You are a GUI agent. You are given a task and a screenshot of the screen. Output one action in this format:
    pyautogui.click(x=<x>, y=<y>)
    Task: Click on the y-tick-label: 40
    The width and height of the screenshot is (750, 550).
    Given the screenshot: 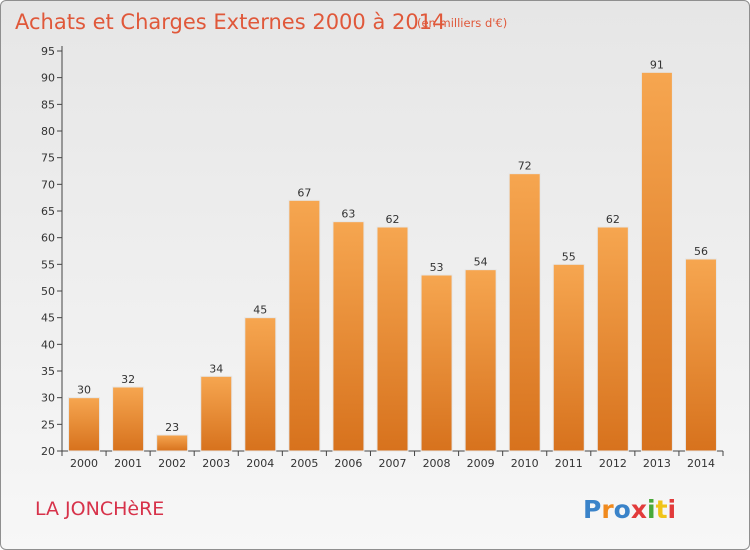 What is the action you would take?
    pyautogui.click(x=48, y=344)
    